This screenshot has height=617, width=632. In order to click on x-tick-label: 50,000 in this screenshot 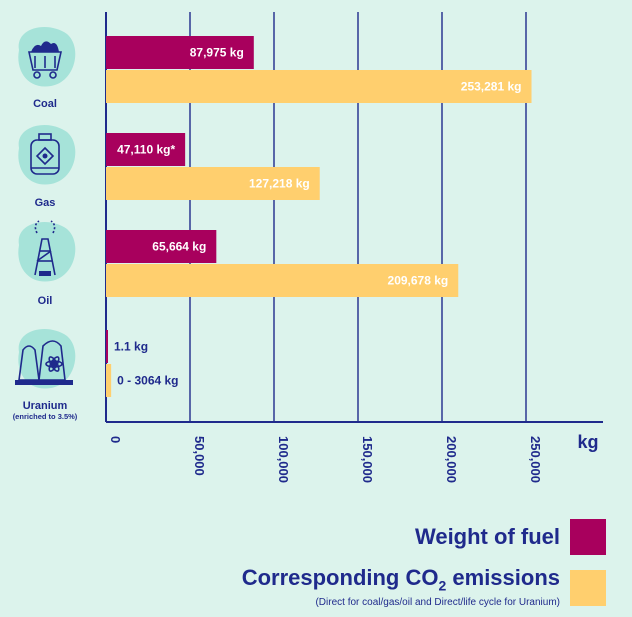, I will do `click(199, 456)`.